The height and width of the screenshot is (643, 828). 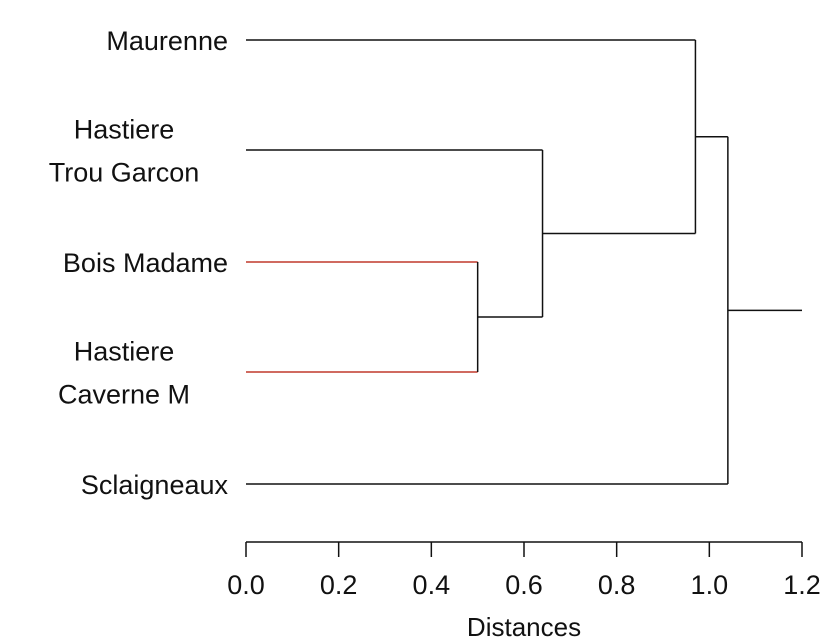 What do you see at coordinates (124, 395) in the screenshot?
I see `leaf-label-line: Caverne M` at bounding box center [124, 395].